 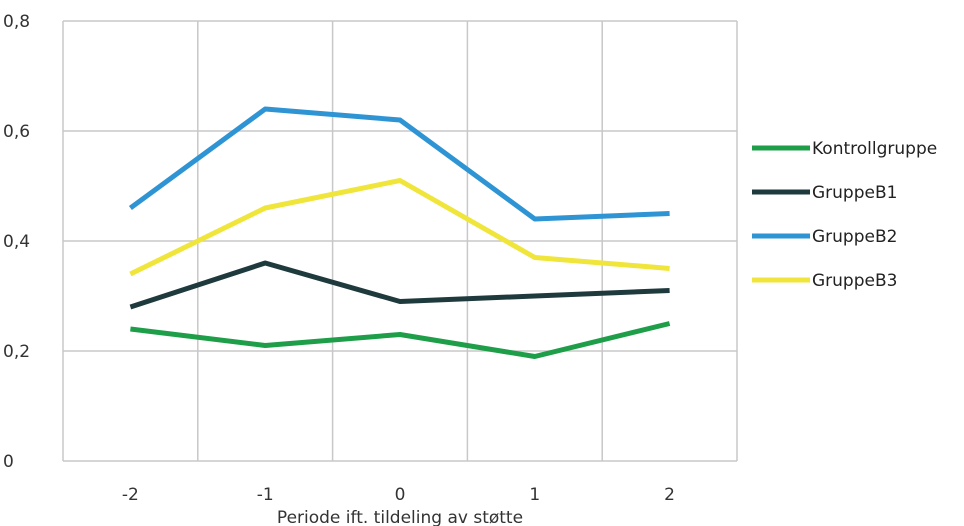 What do you see at coordinates (534, 495) in the screenshot?
I see `x-tick-label: 1` at bounding box center [534, 495].